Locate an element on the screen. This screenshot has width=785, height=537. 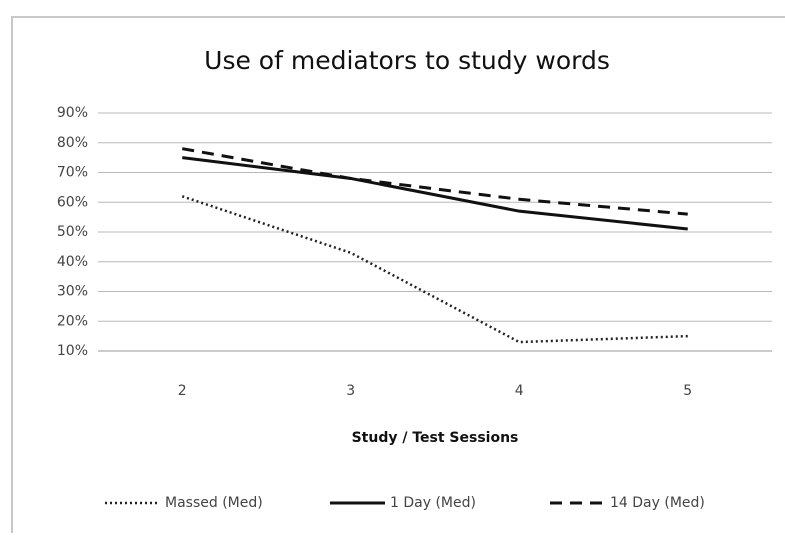
y-tick-label: 50% is located at coordinates (72, 232).